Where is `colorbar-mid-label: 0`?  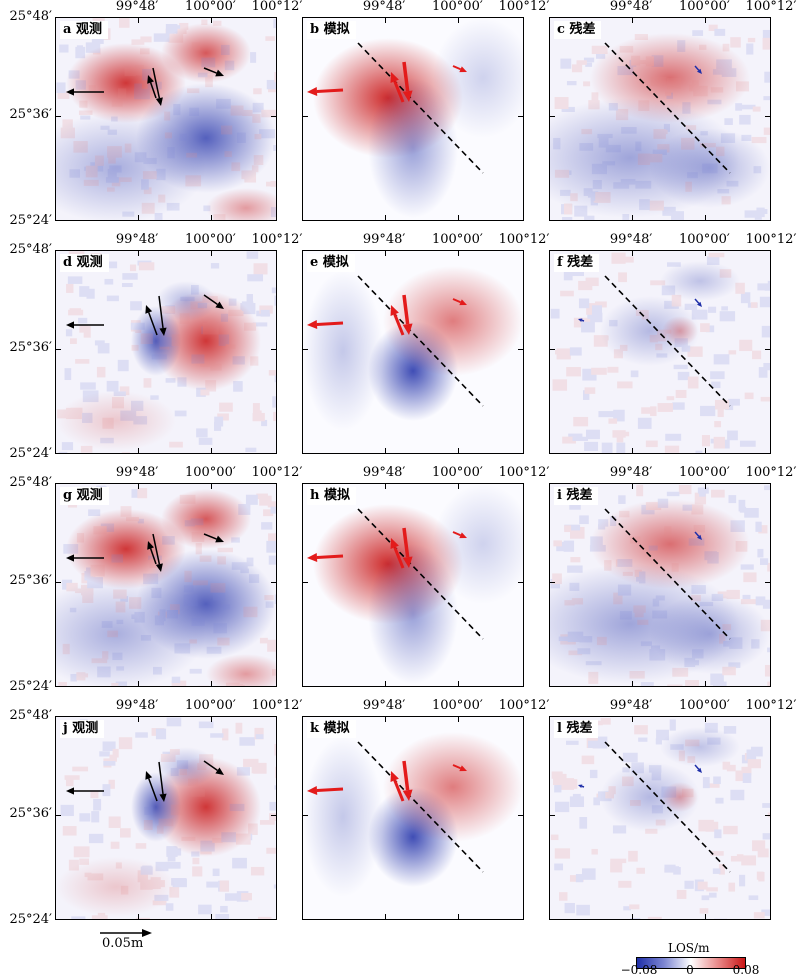 colorbar-mid-label: 0 is located at coordinates (690, 970).